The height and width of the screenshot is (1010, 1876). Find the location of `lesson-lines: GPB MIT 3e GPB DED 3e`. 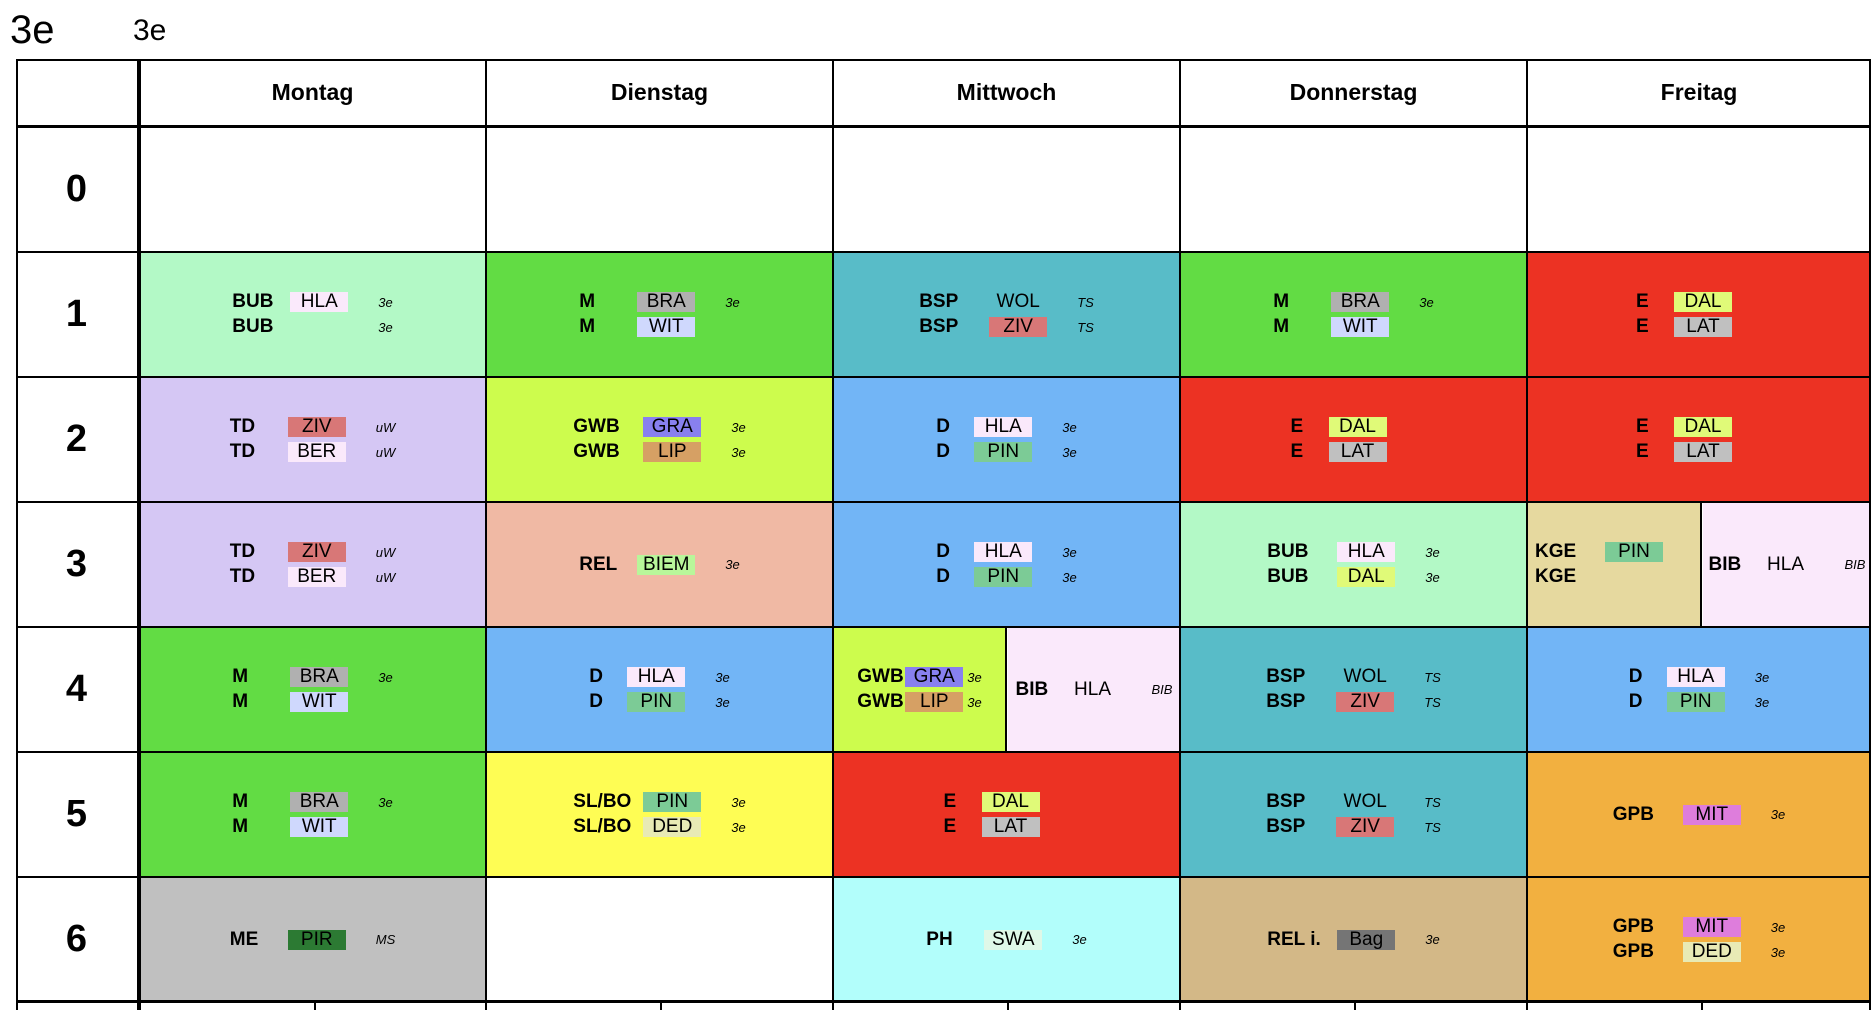

lesson-lines: GPB MIT 3e GPB DED 3e is located at coordinates (1699, 939).